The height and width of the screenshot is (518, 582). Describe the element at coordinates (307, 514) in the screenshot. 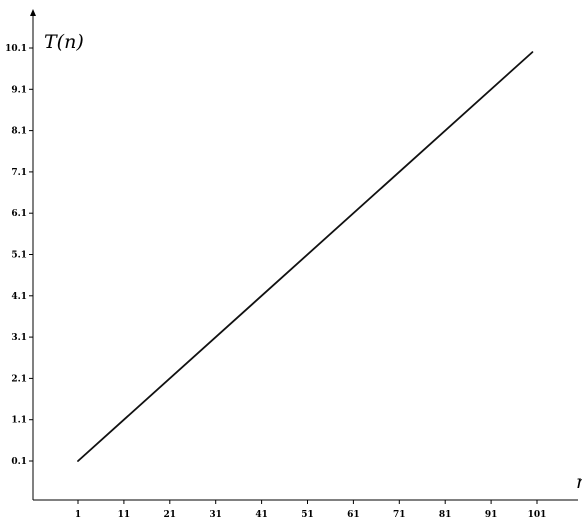

I see `x-tick-label: 51` at that location.